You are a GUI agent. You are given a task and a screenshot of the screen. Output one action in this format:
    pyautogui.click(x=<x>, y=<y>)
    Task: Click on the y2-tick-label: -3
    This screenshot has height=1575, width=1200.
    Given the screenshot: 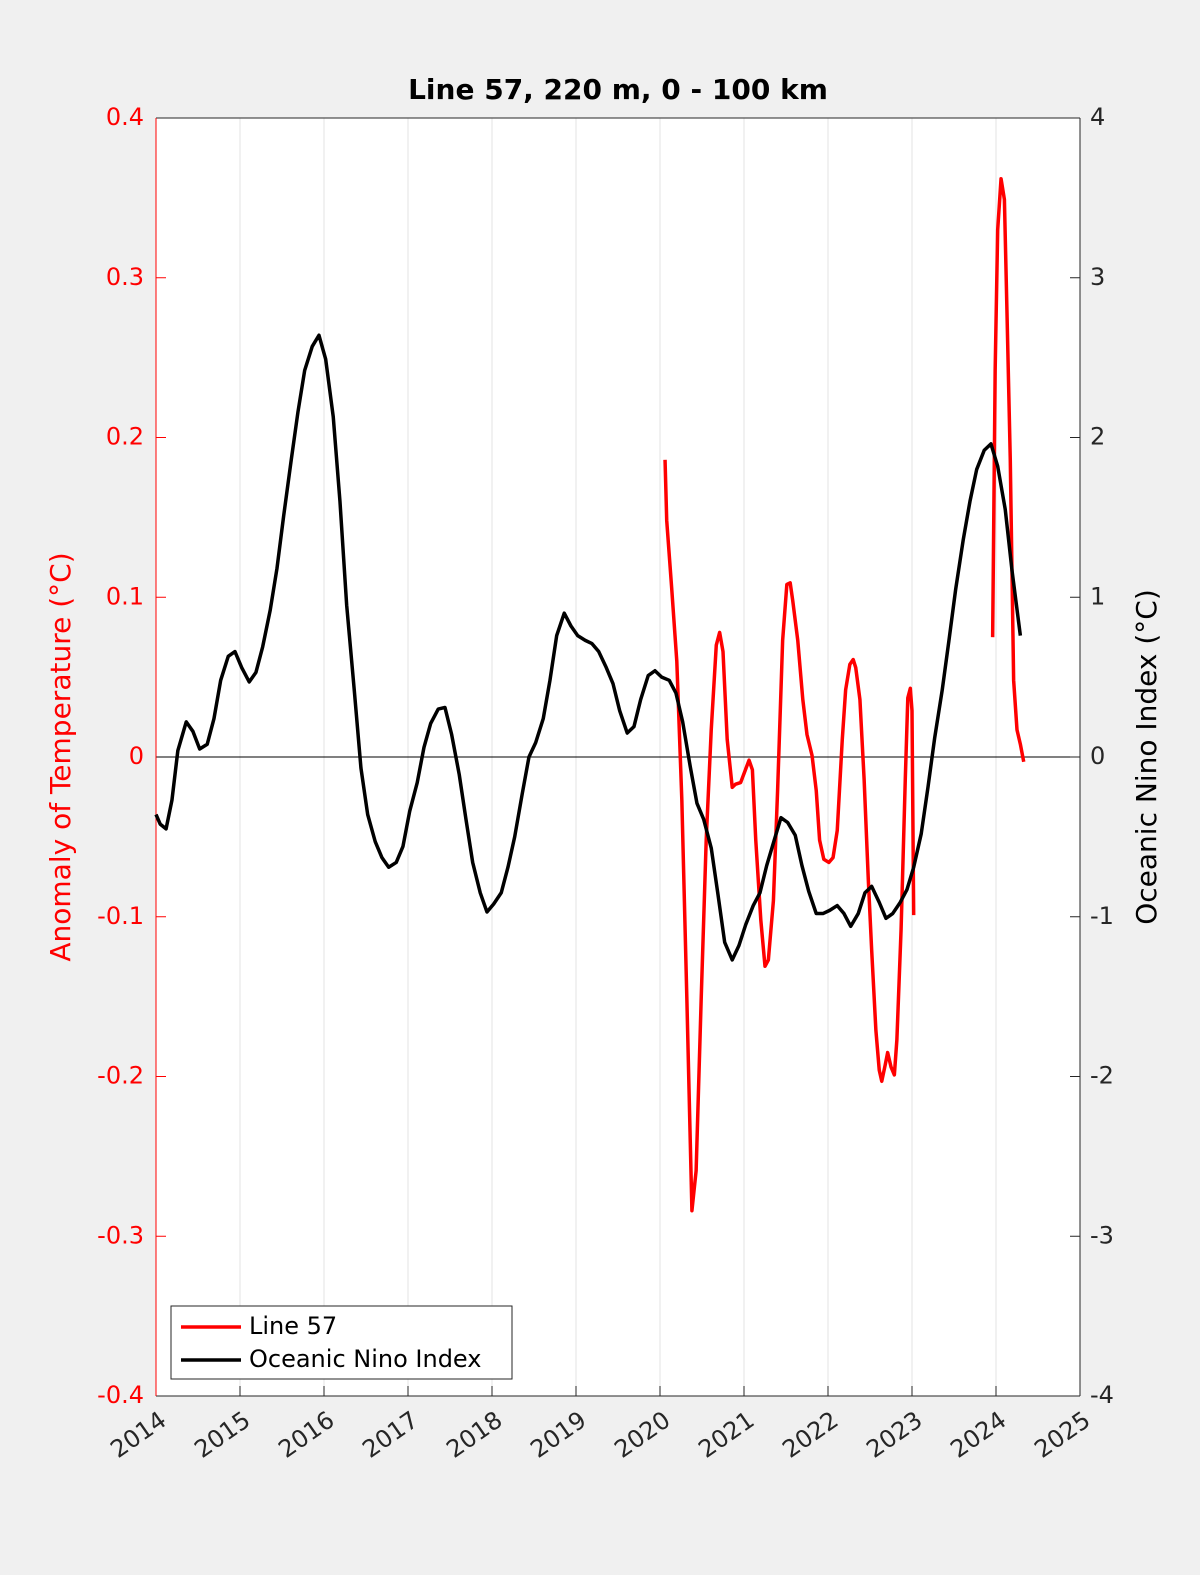 What is the action you would take?
    pyautogui.click(x=1102, y=1235)
    